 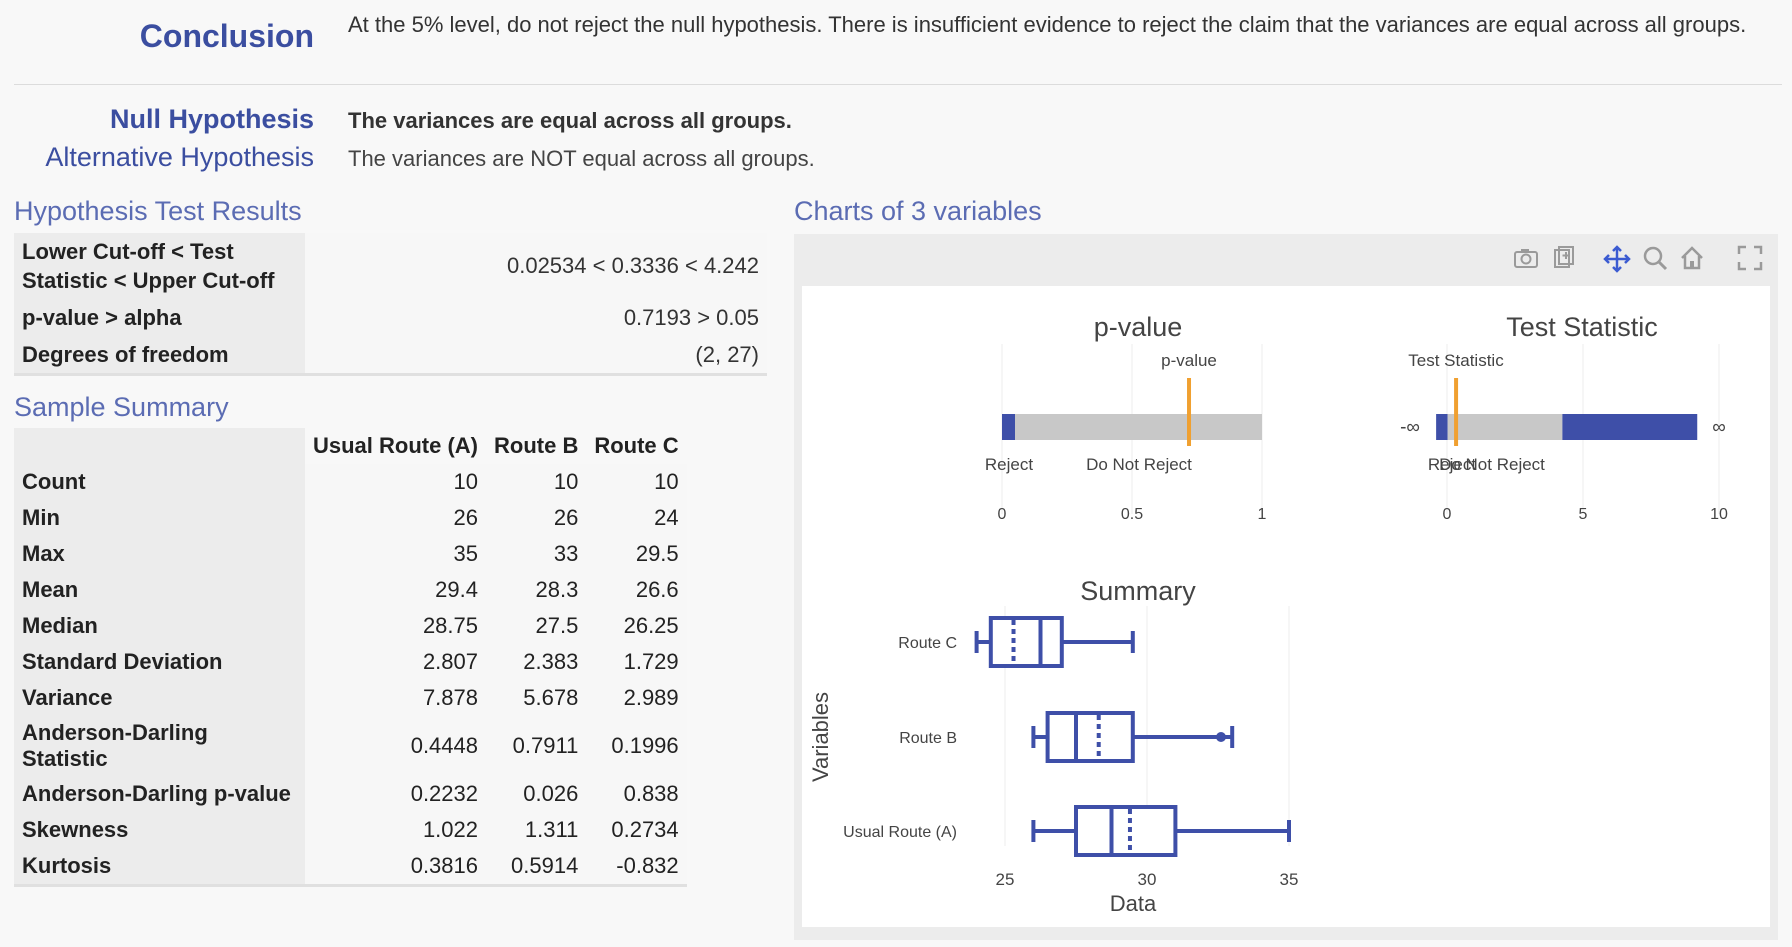 I want to click on teststat-accept-label: Do Not Reject, so click(x=1492, y=464).